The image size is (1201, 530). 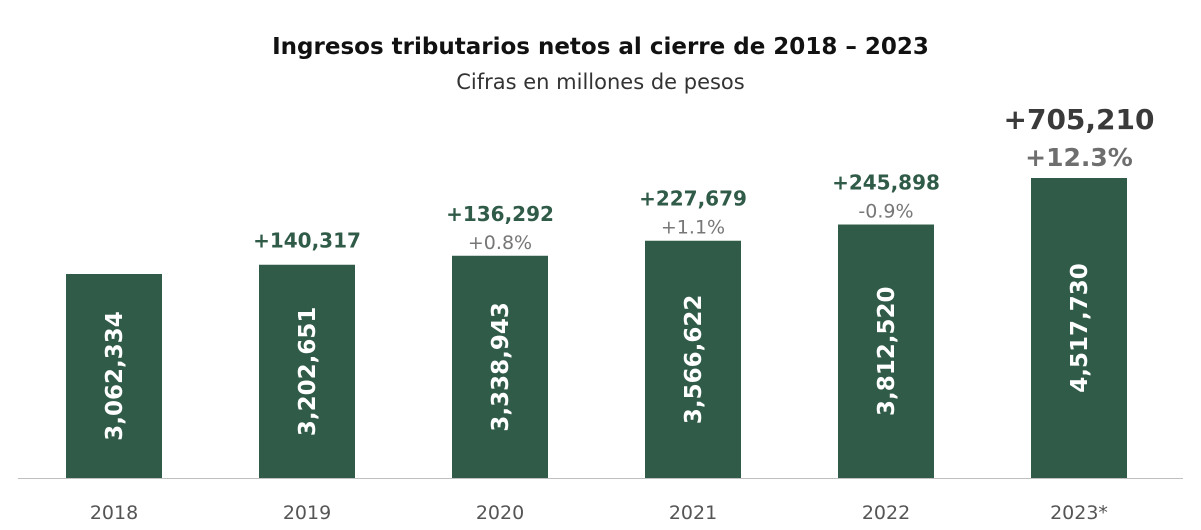 I want to click on abs-change-label: +136,292, so click(x=500, y=214).